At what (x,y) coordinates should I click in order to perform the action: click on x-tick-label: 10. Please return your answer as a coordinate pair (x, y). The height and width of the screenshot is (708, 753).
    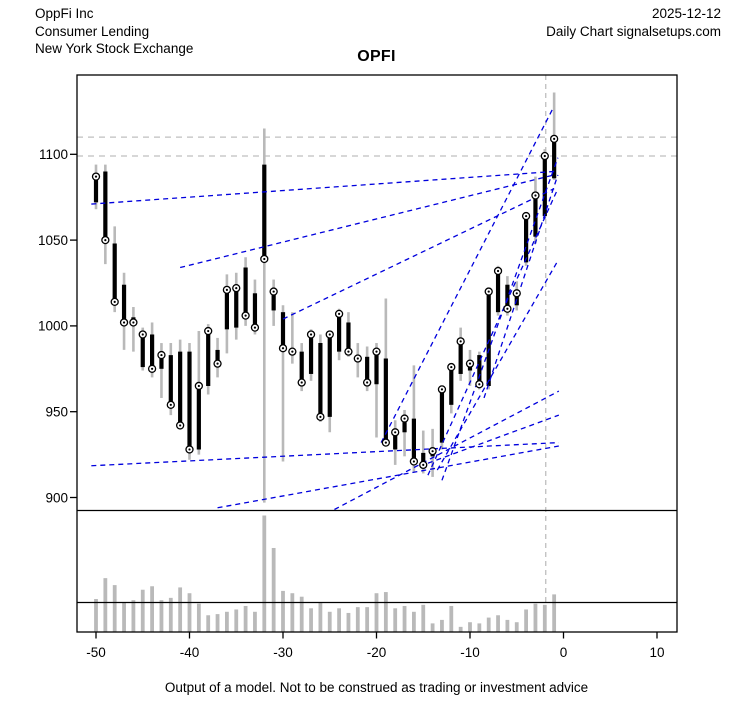
    Looking at the image, I should click on (656, 652).